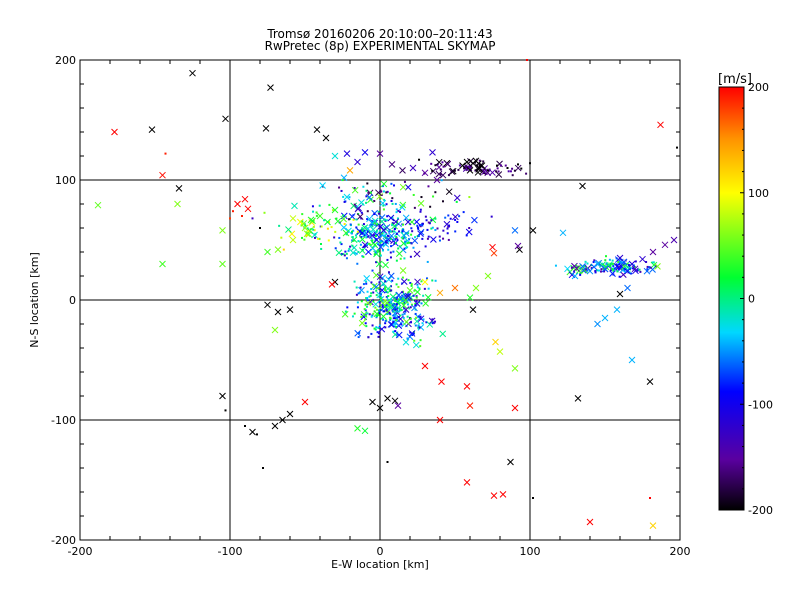 This screenshot has width=800, height=600. I want to click on x-axis-label: E-W location [km], so click(380, 564).